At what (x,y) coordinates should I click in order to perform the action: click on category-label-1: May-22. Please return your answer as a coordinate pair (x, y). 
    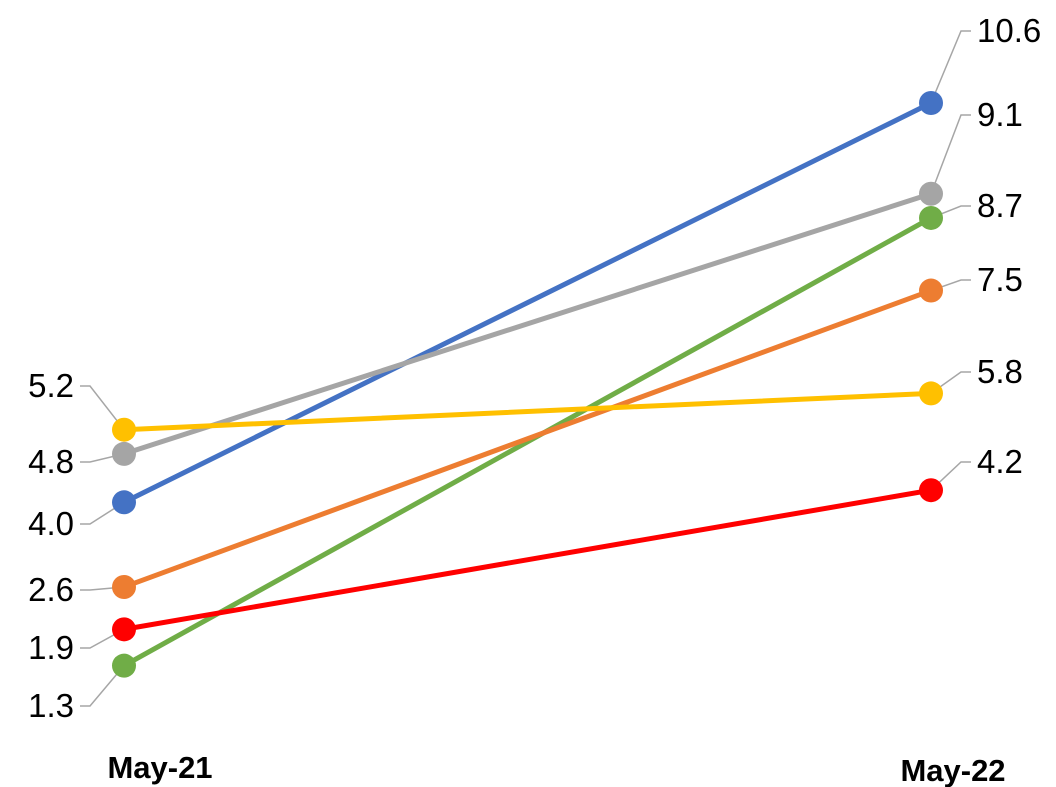
    Looking at the image, I should click on (952, 770).